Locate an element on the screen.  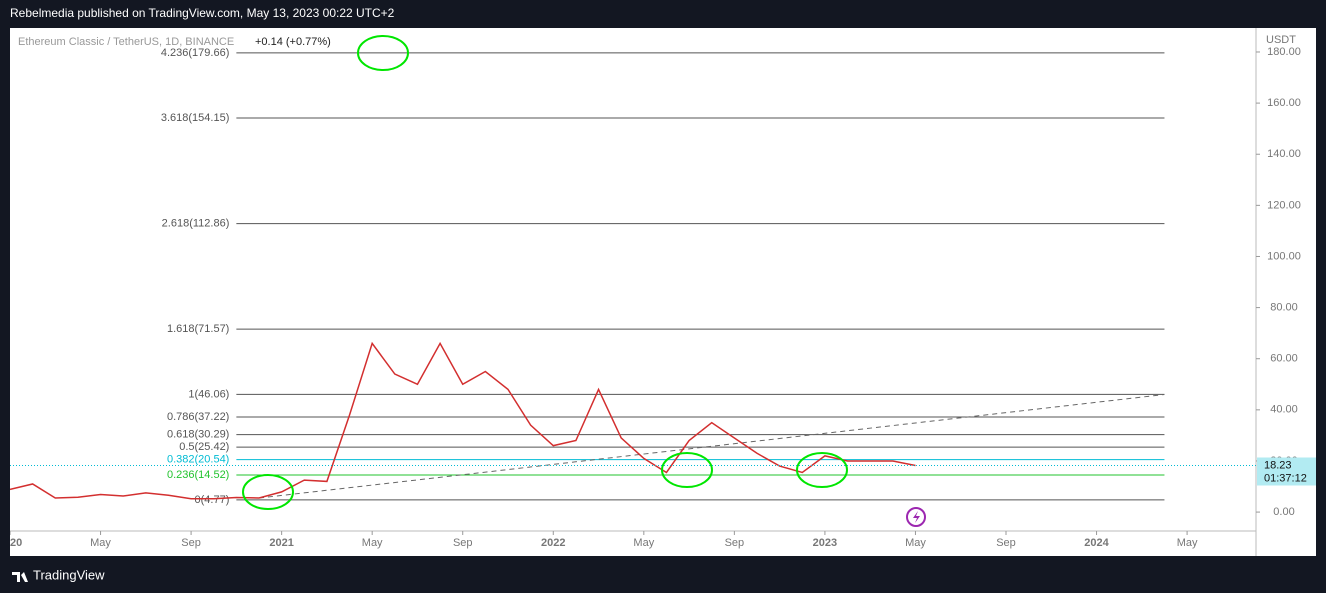
fib-label: 2.618(112.86) is located at coordinates (196, 224).